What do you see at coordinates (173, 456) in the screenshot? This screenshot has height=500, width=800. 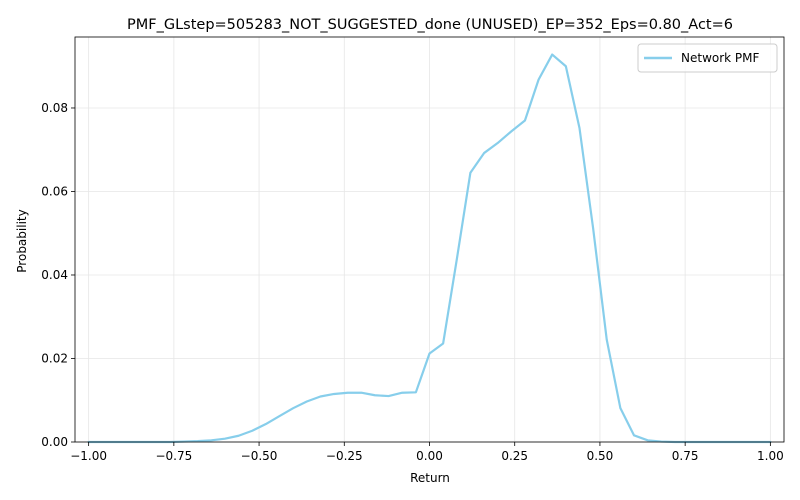 I see `x-tick-label: −0.75` at bounding box center [173, 456].